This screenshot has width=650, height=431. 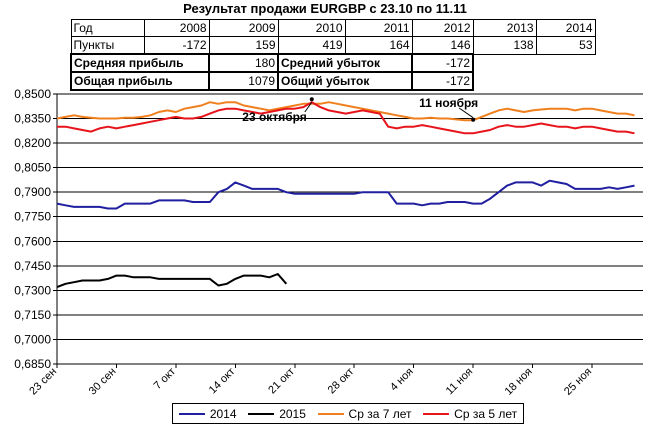 I want to click on stats-total-row: Общая прибыль 1079 Общий убыток -172, so click(x=332, y=81).